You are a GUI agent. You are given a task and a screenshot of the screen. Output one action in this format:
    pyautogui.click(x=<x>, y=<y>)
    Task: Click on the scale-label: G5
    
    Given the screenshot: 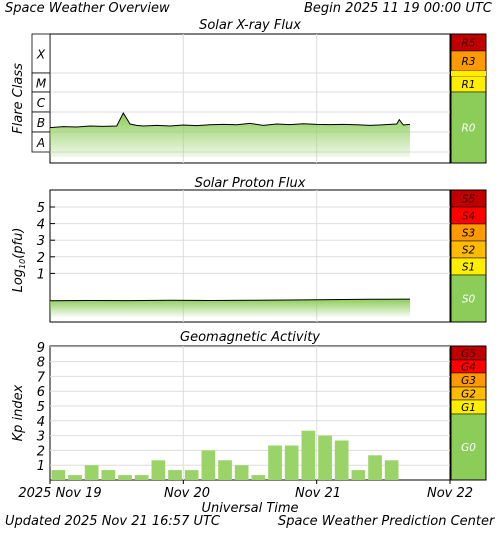 What is the action you would take?
    pyautogui.click(x=468, y=354)
    